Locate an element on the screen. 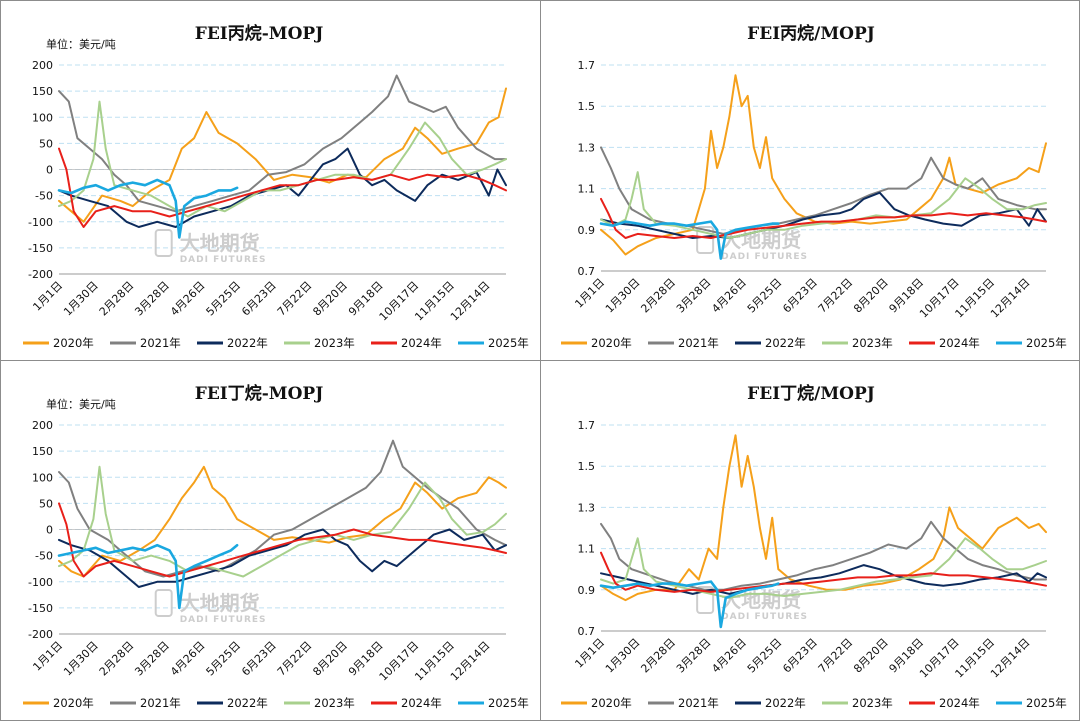 Image resolution: width=1080 pixels, height=722 pixels. series-line-2020年 is located at coordinates (823, 165).